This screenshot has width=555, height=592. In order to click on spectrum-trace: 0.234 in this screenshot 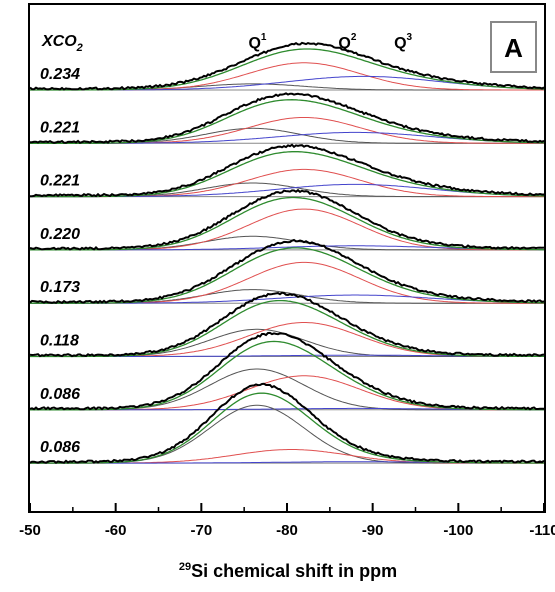, I will do `click(287, 66)`.